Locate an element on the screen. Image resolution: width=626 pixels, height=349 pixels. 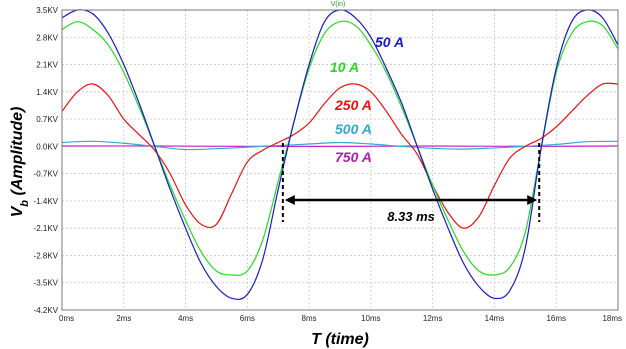
y-tick-label: 0.7KV is located at coordinates (47, 119).